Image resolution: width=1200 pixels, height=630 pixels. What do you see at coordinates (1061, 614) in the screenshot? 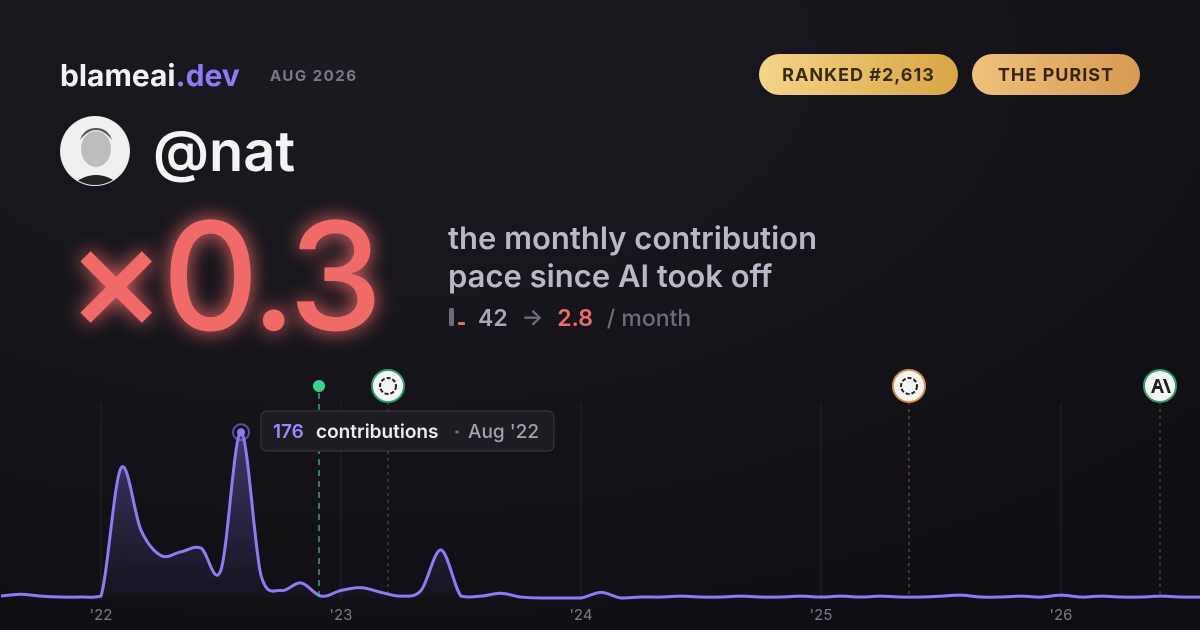
I see `x-tick-label: '26` at bounding box center [1061, 614].